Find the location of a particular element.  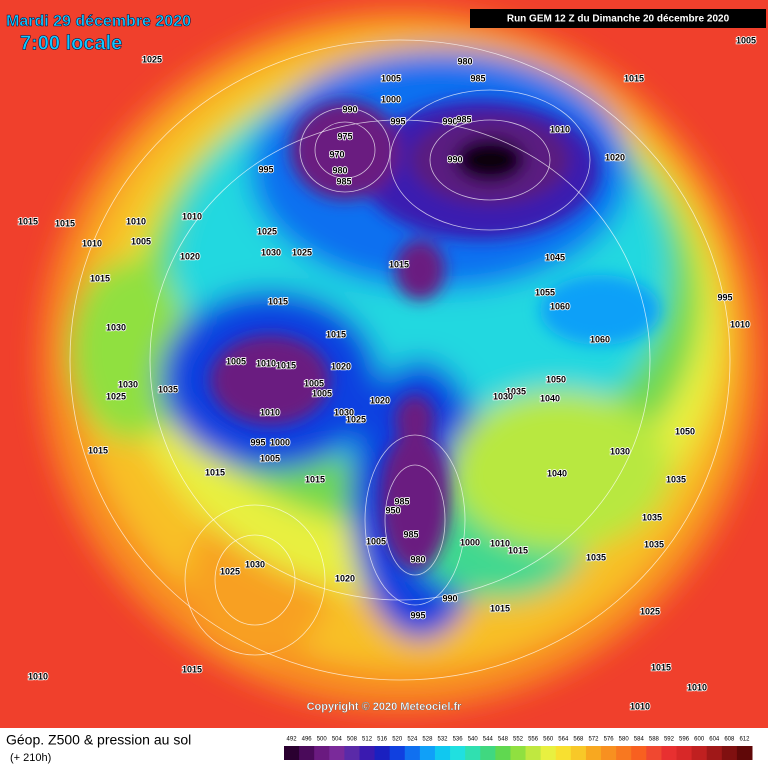

legend-label: 612 is located at coordinates (744, 740).